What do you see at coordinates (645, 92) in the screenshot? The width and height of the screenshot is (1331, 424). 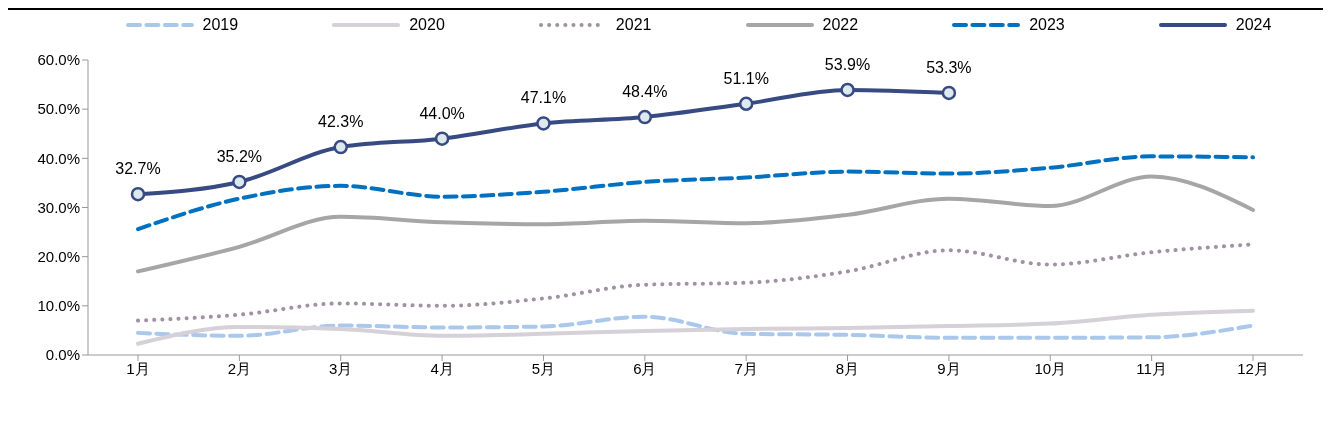 I see `data-label: 48.4%` at bounding box center [645, 92].